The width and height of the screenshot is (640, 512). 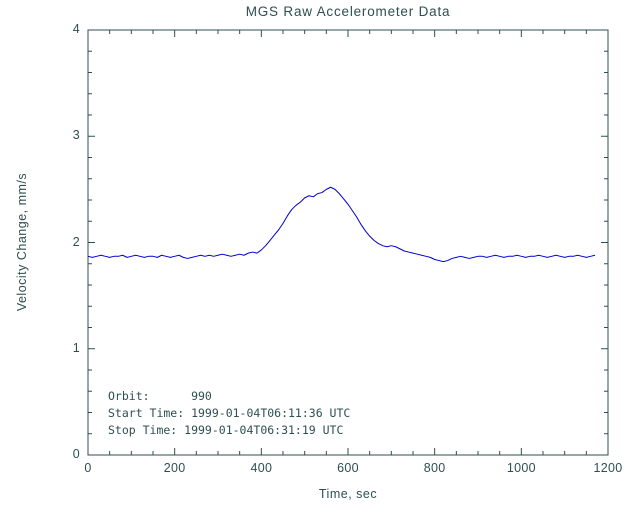 What do you see at coordinates (348, 11) in the screenshot?
I see `chart-title: MGS Raw Accelerometer Data` at bounding box center [348, 11].